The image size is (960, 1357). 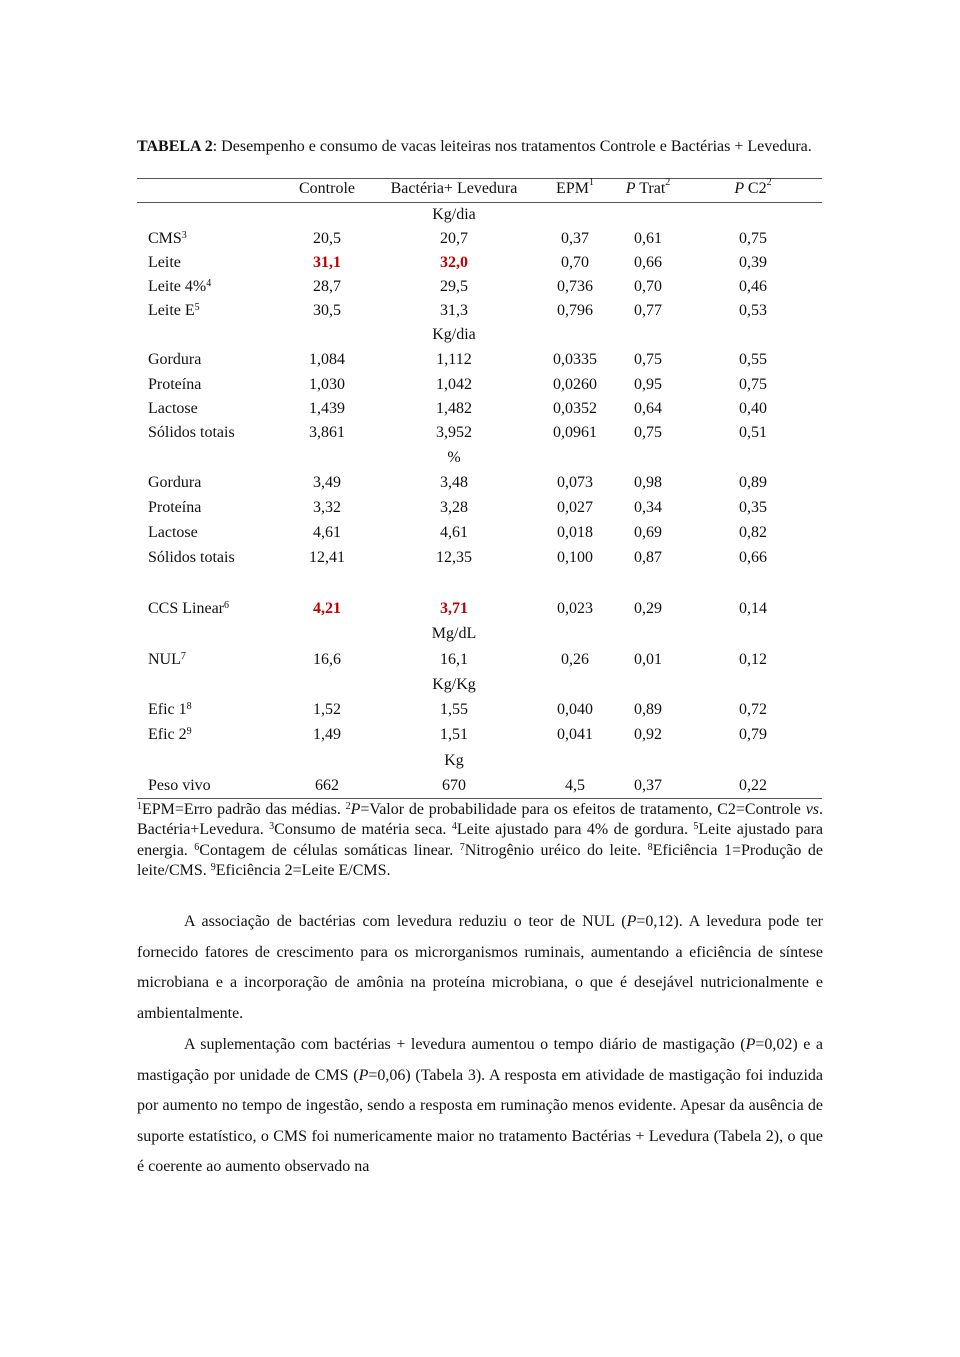 What do you see at coordinates (170, 709) in the screenshot?
I see `row-label: Efic 18` at bounding box center [170, 709].